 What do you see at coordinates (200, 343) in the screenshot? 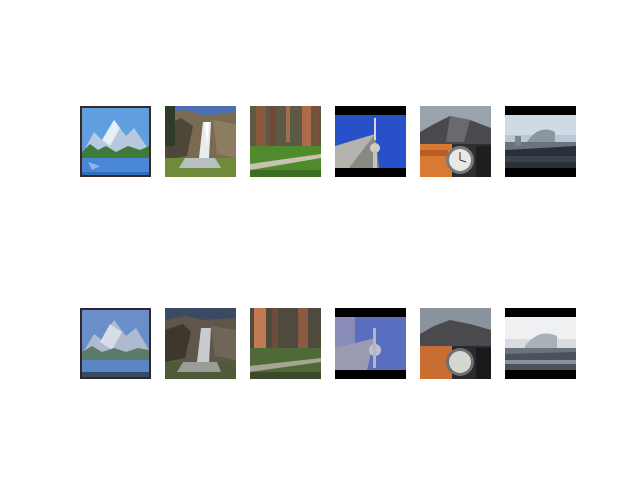
I see `image-waterfall-cliffs-reconstruction` at bounding box center [200, 343].